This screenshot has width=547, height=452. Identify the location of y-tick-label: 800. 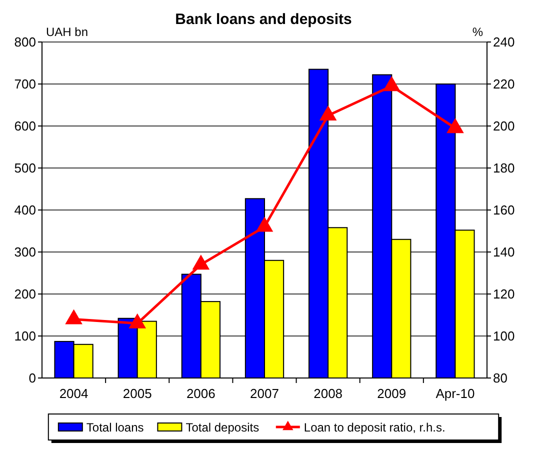
(25, 42).